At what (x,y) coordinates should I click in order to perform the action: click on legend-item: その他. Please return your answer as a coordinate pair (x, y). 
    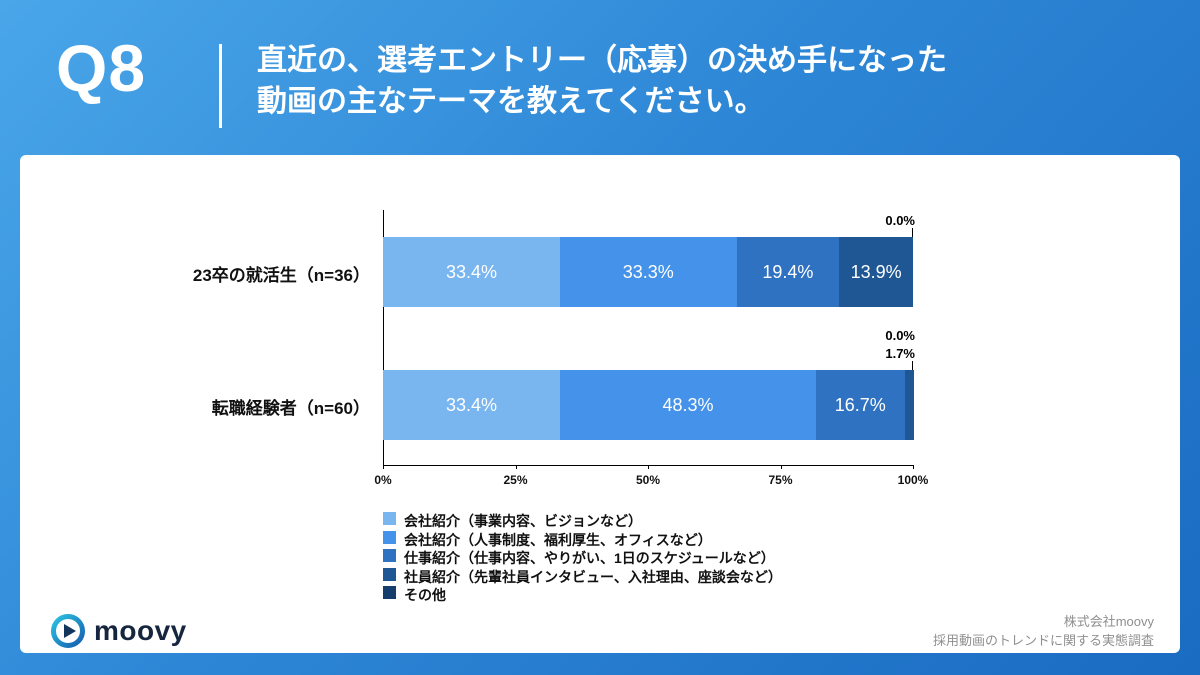
    Looking at the image, I should click on (643, 594).